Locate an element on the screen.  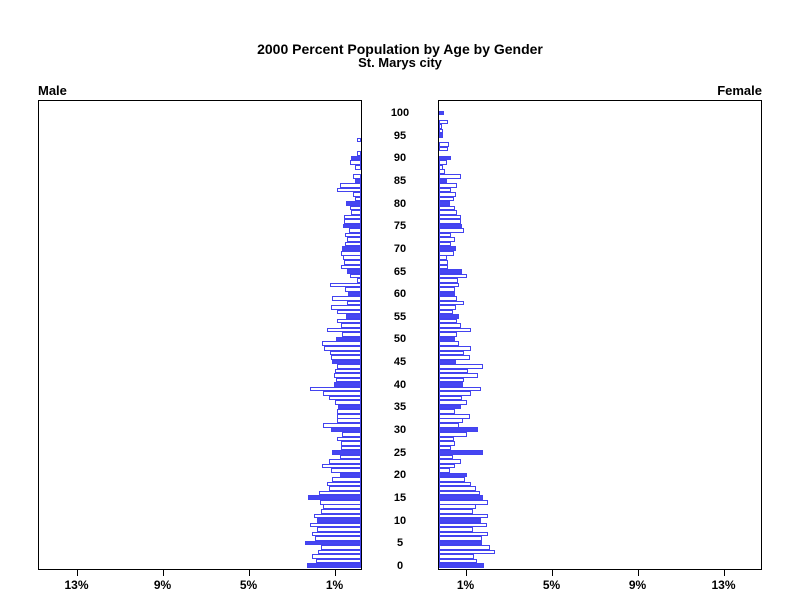
age-tick-label-15: 15 is located at coordinates (400, 497).